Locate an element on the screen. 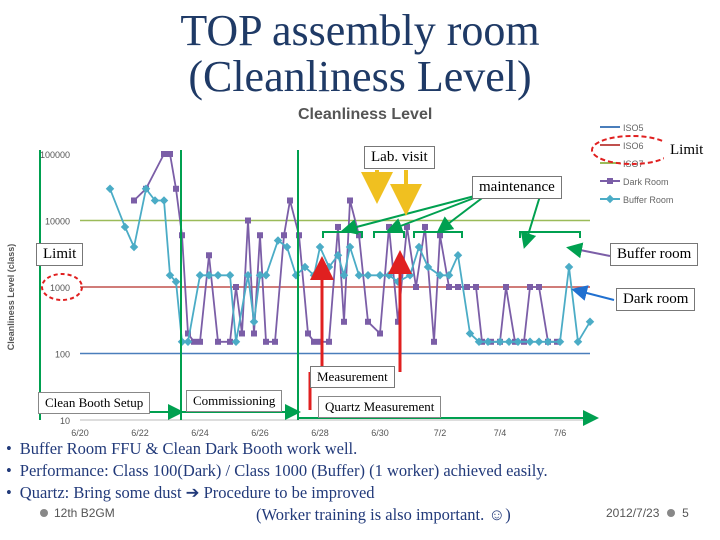  y-tick-label: 10 is located at coordinates (65, 421).